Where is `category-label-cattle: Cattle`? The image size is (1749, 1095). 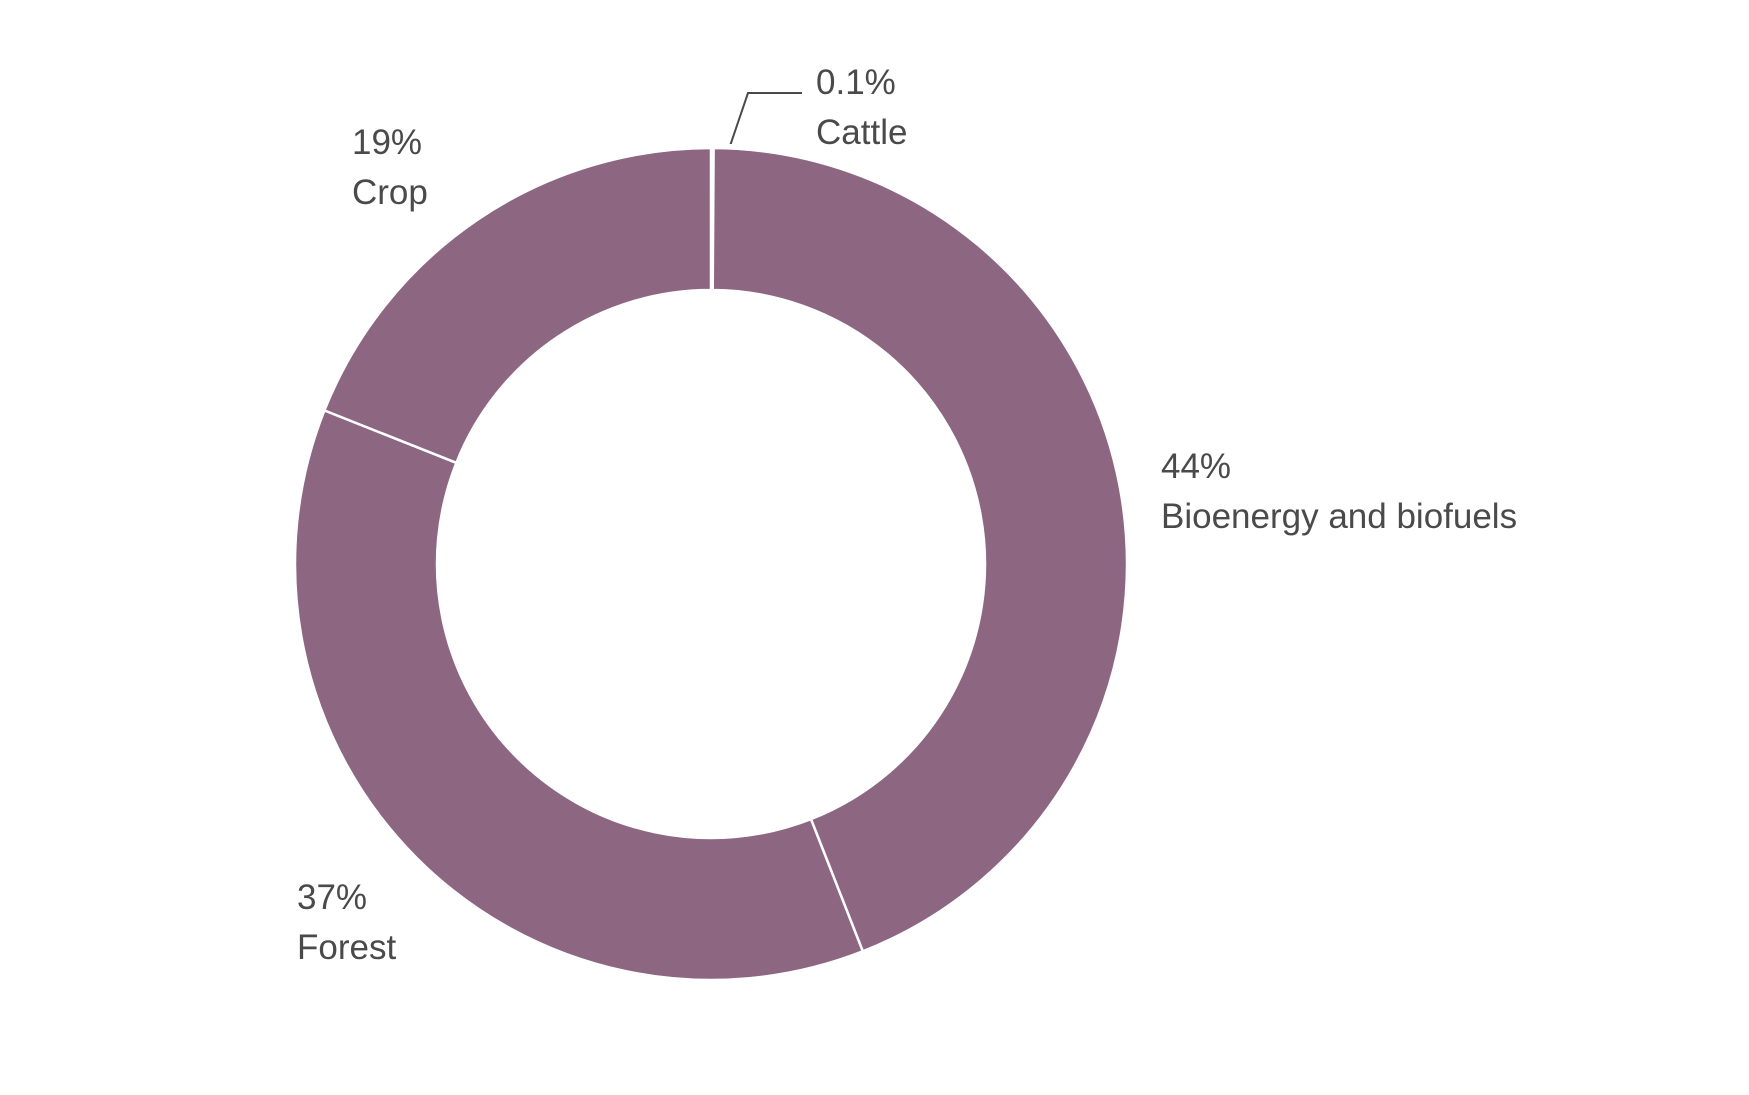 category-label-cattle: Cattle is located at coordinates (861, 132).